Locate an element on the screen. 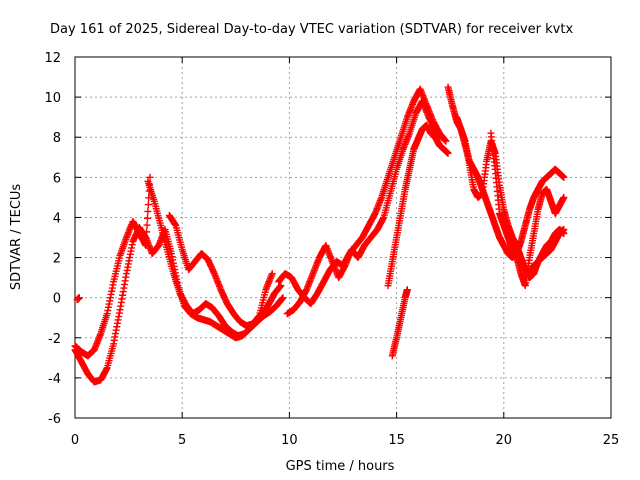  series-track-b is located at coordinates (112, 266).